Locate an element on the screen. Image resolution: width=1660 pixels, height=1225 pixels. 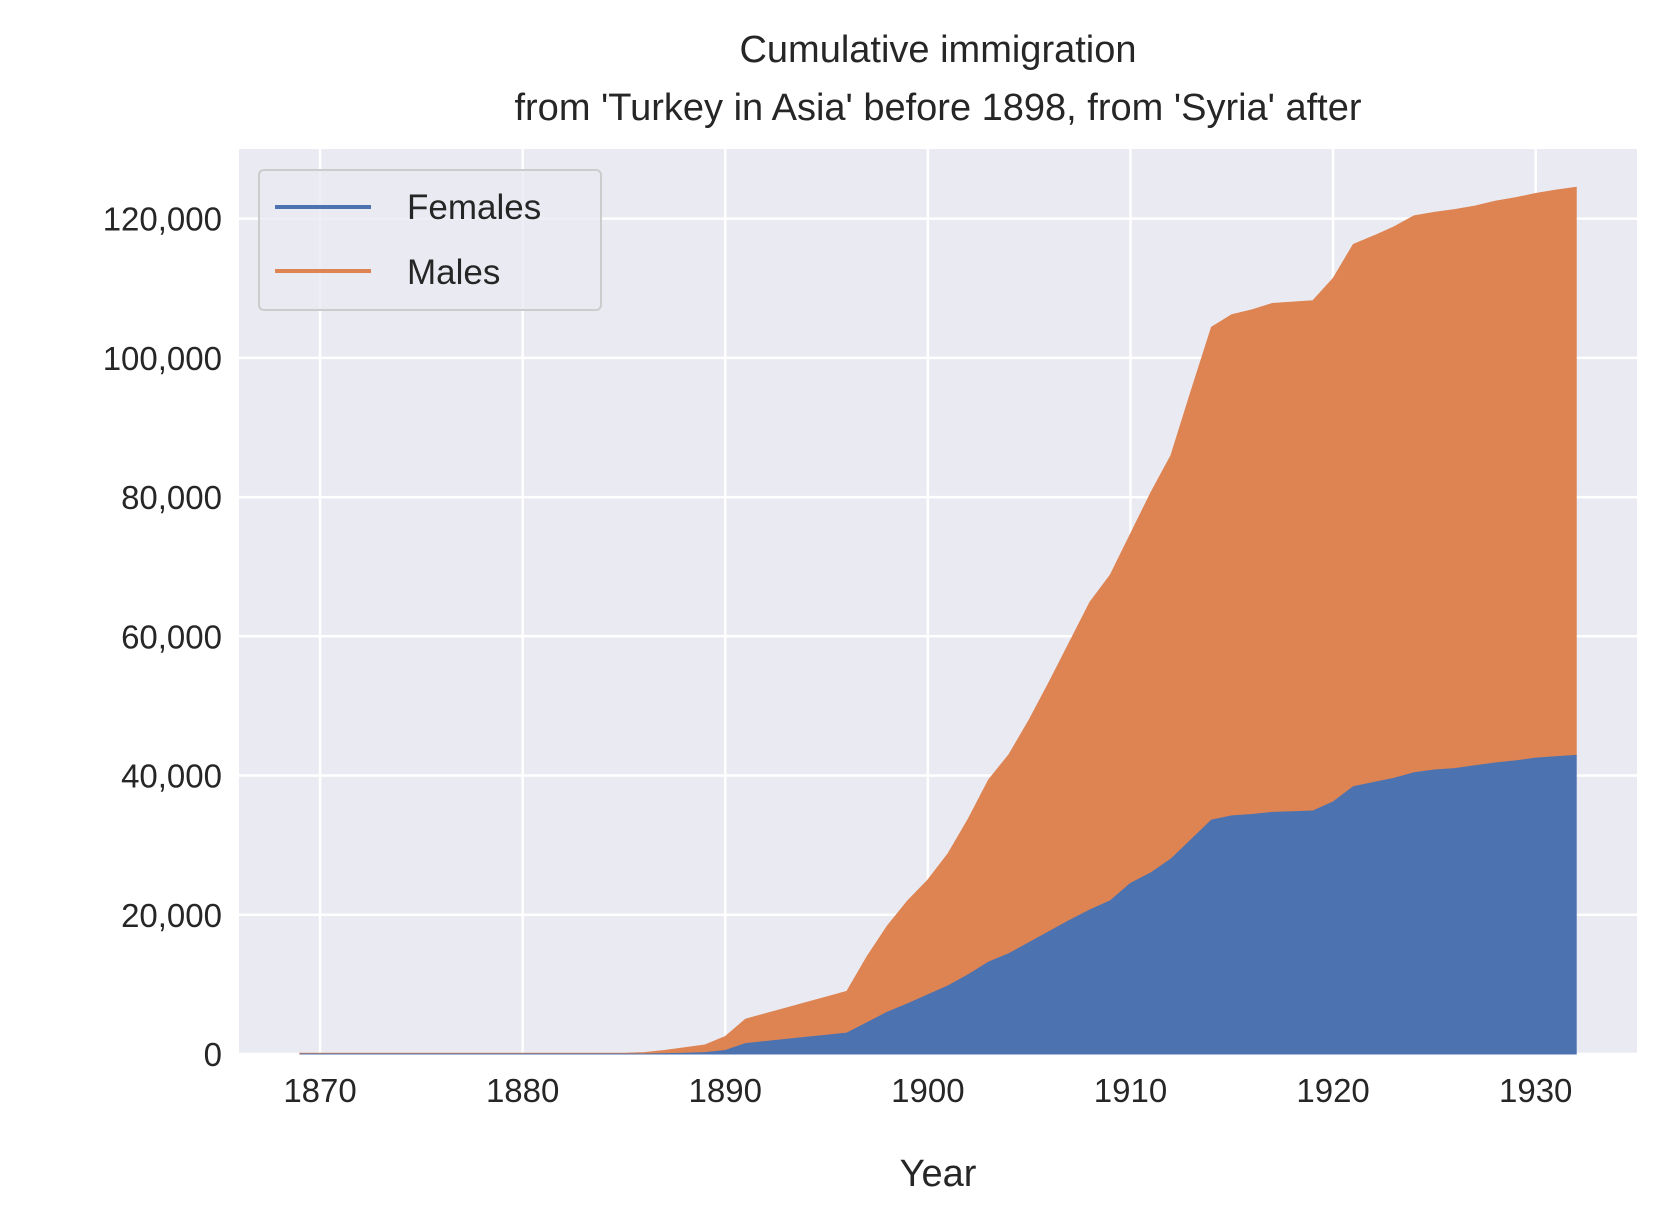
x-axis-ticks: 1870 1880 1890 1900 1910 1920 1930 is located at coordinates (927, 1090).